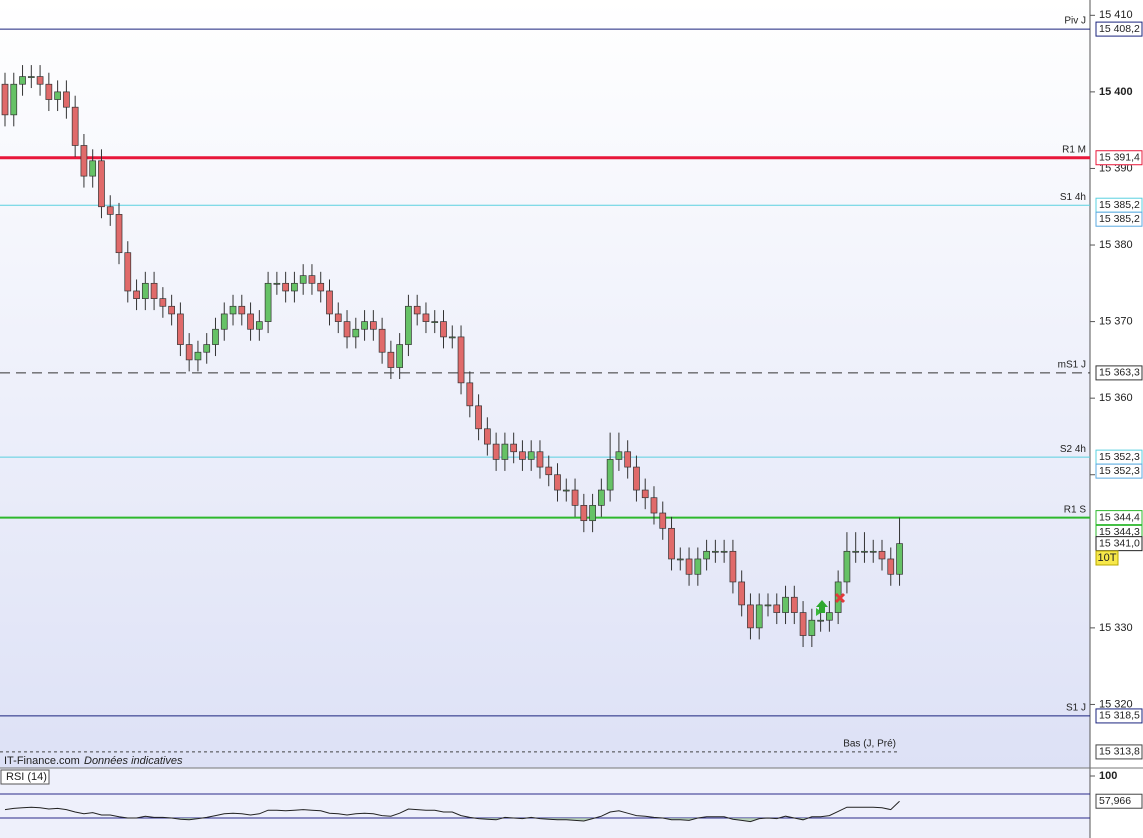 The width and height of the screenshot is (1143, 838). What do you see at coordinates (1072, 365) in the screenshot?
I see `level-name: mS1 J` at bounding box center [1072, 365].